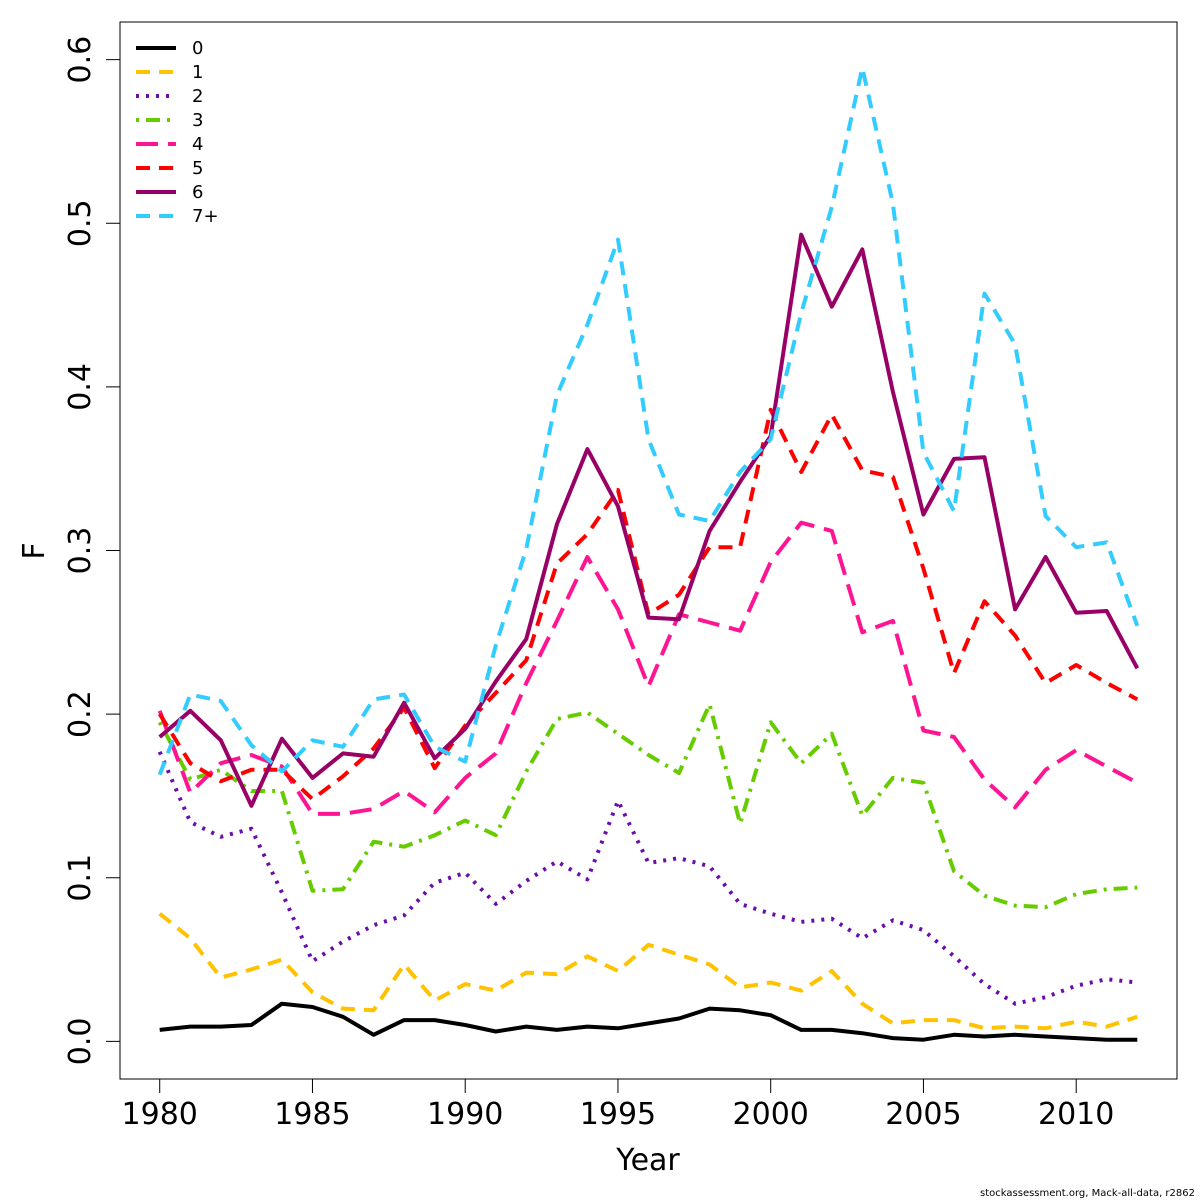  I want to click on x-tick-label-1985: 1985, so click(312, 1114).